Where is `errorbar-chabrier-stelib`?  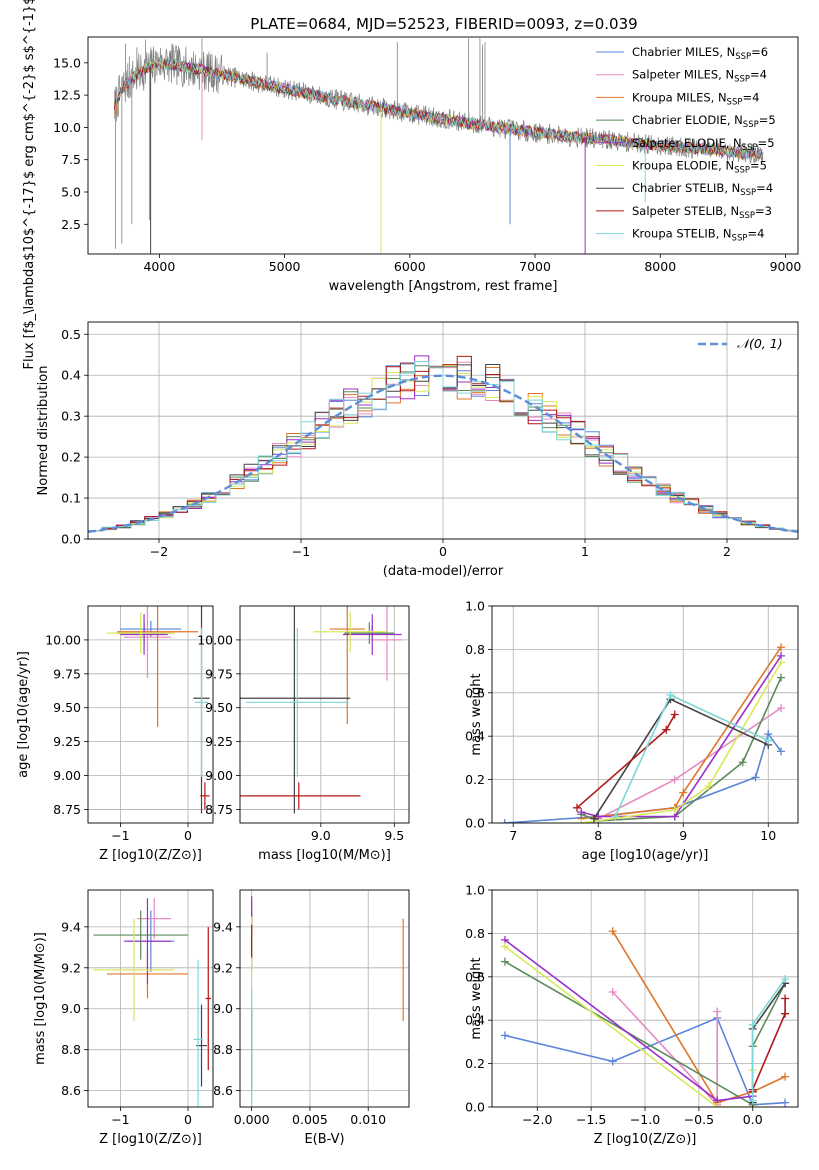 errorbar-chabrier-stelib is located at coordinates (295, 710).